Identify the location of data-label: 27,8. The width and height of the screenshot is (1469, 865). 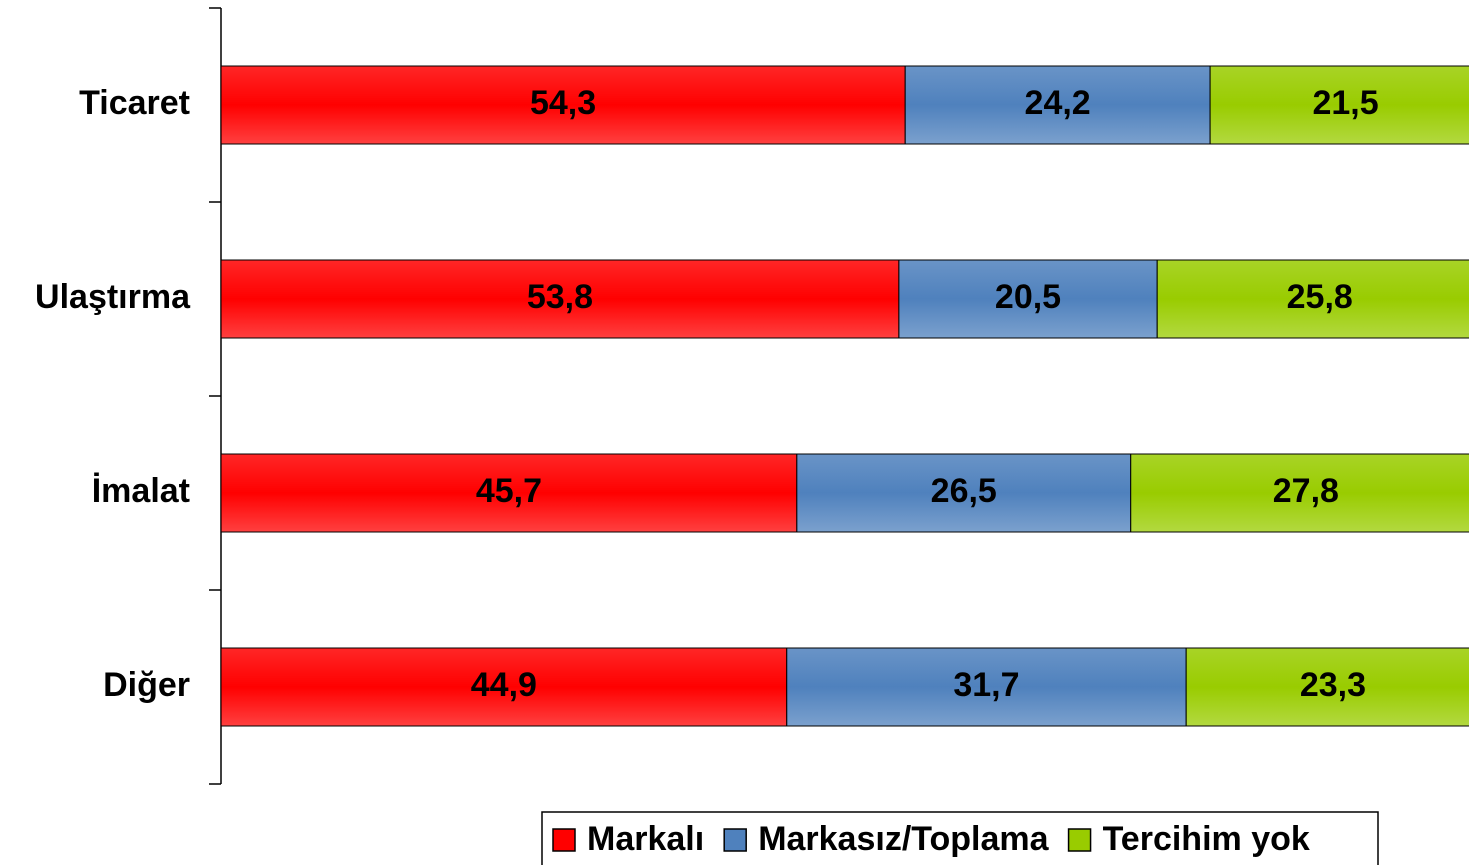
(1306, 491).